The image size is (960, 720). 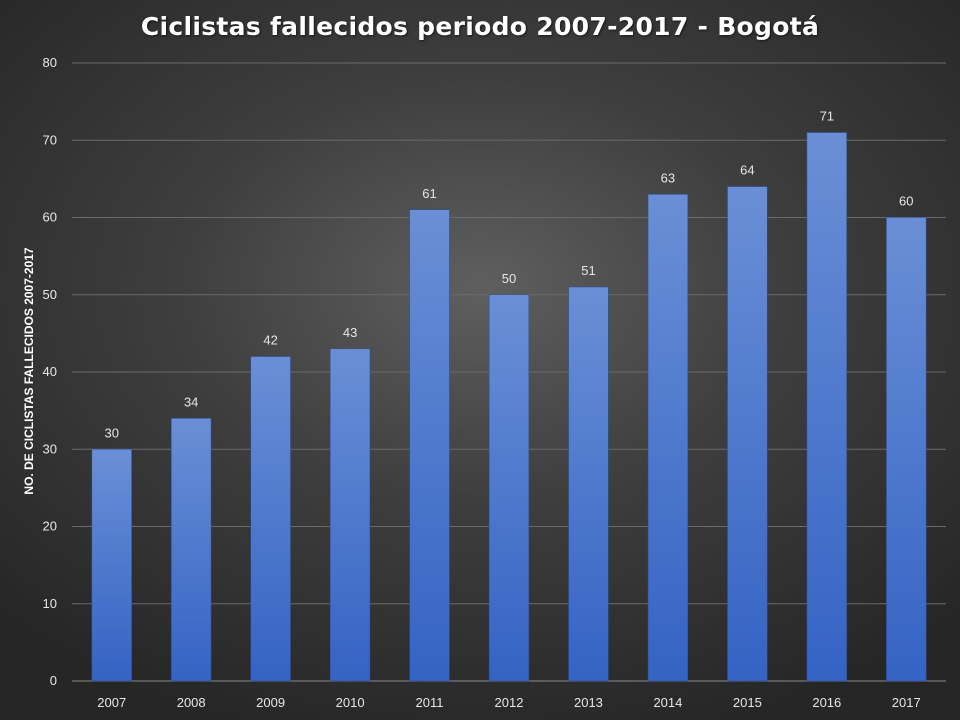 What do you see at coordinates (906, 201) in the screenshot?
I see `data-label-2017: 60` at bounding box center [906, 201].